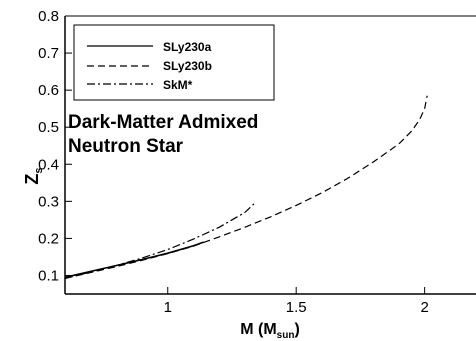 The height and width of the screenshot is (341, 476). Describe the element at coordinates (48, 53) in the screenshot. I see `y-tick-label: 0.7` at that location.